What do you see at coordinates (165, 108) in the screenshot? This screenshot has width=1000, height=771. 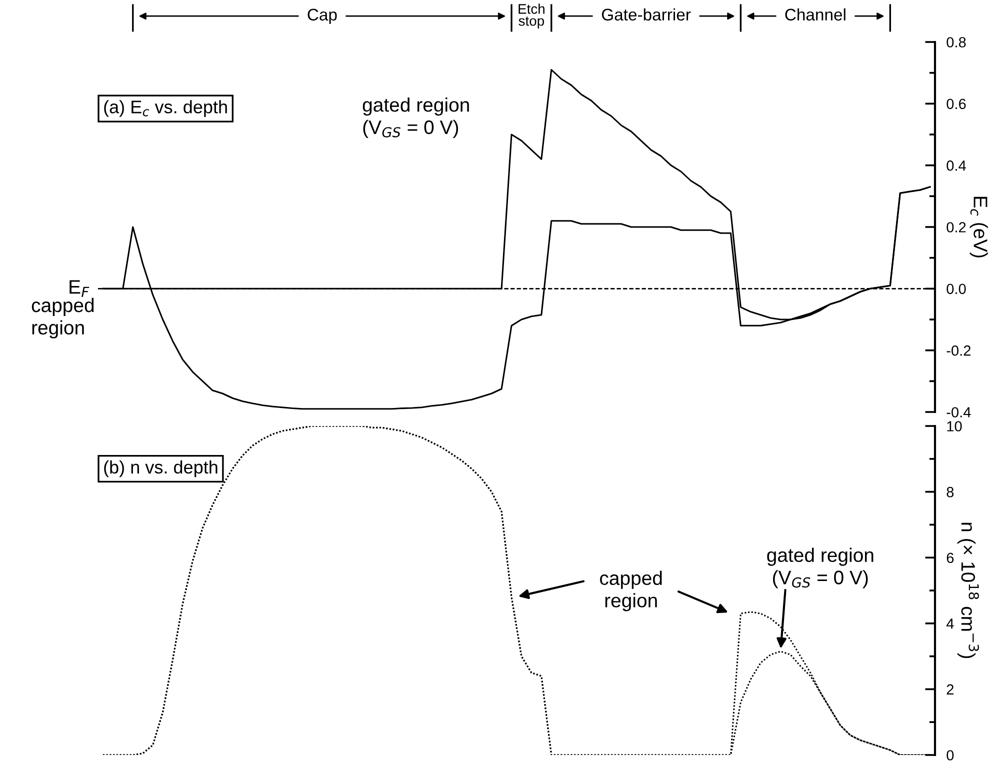 I see `text: (a) E$_{c}$ vs. depth` at bounding box center [165, 108].